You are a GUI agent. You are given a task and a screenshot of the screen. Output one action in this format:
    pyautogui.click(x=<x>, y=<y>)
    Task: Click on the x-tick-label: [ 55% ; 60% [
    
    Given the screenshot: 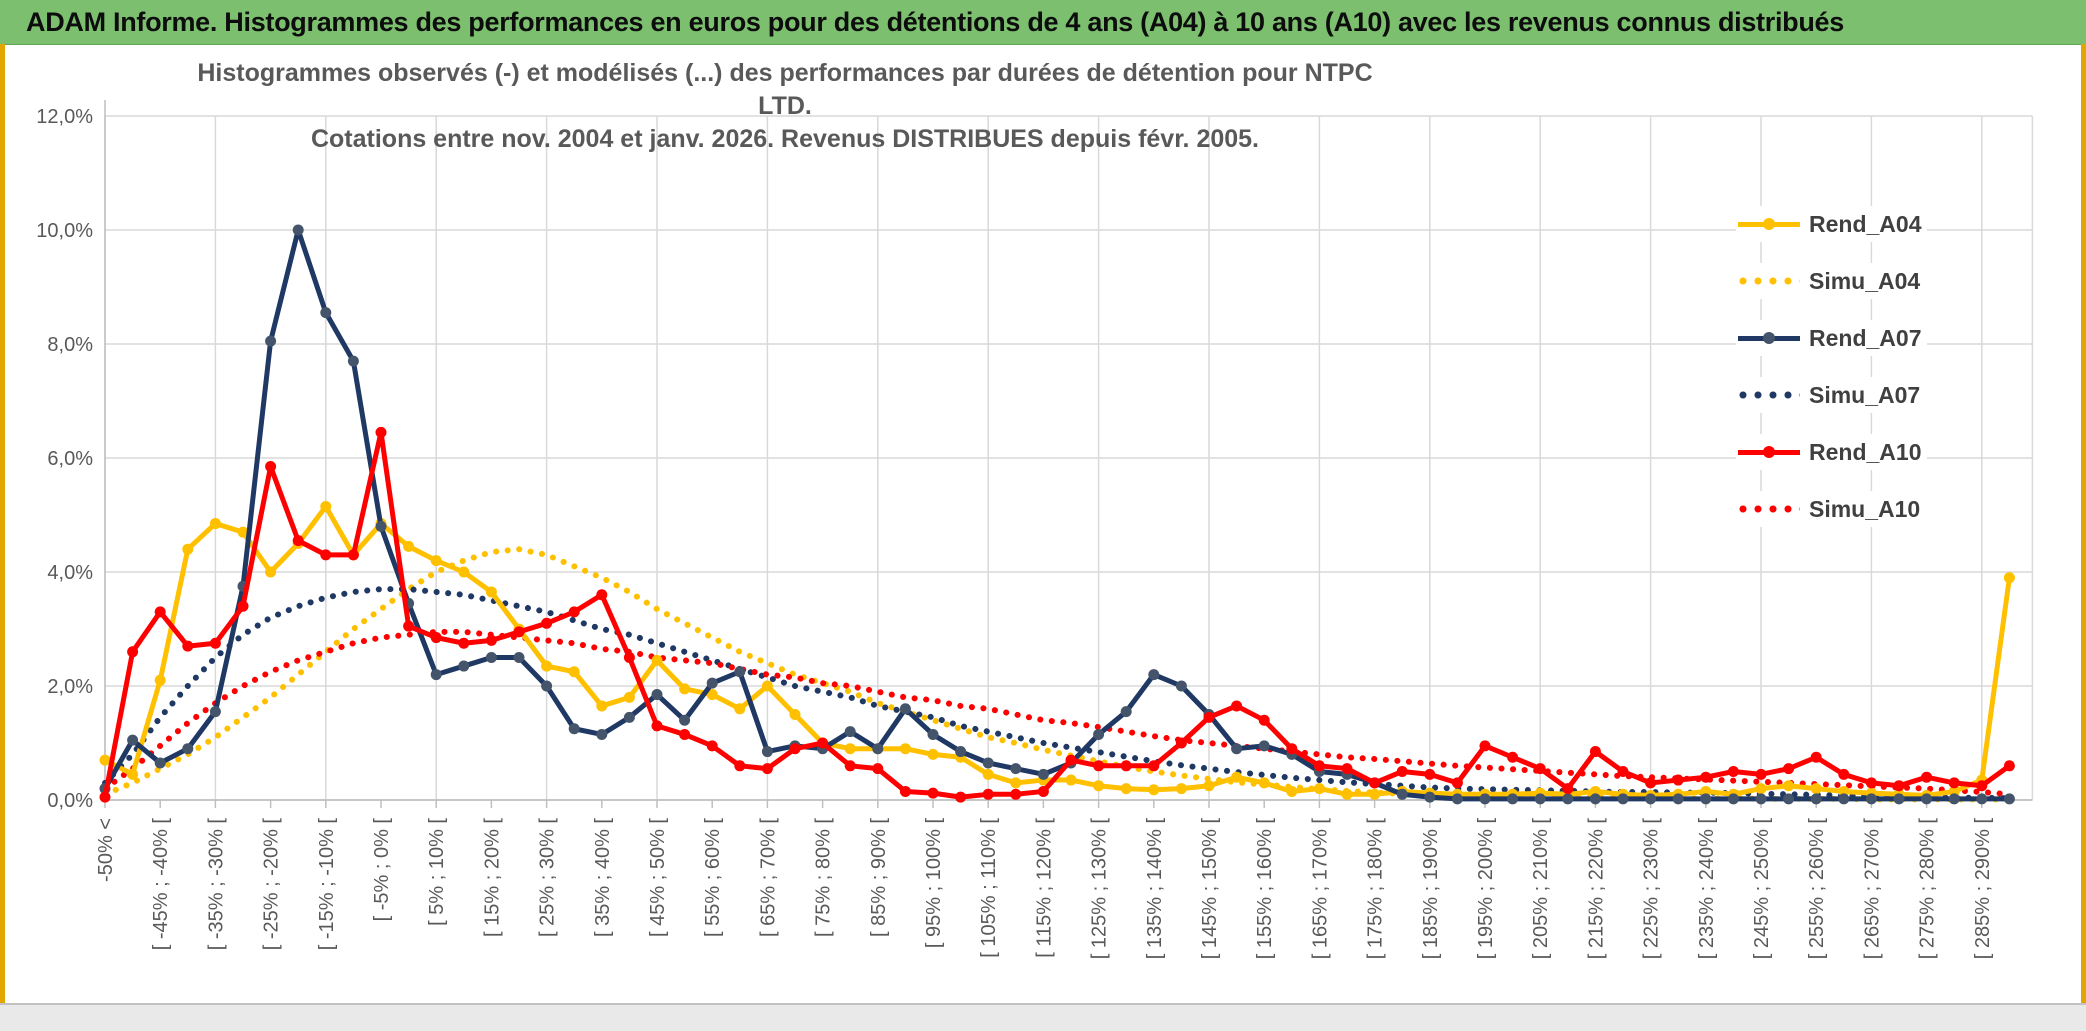 What is the action you would take?
    pyautogui.click(x=713, y=877)
    